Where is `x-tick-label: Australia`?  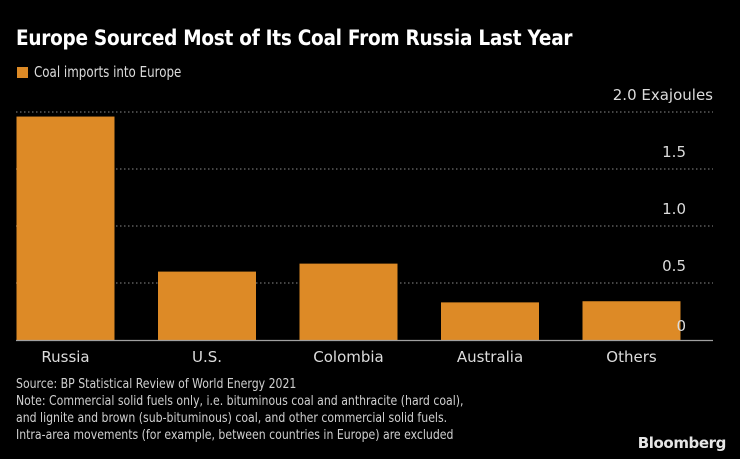 x-tick-label: Australia is located at coordinates (490, 357).